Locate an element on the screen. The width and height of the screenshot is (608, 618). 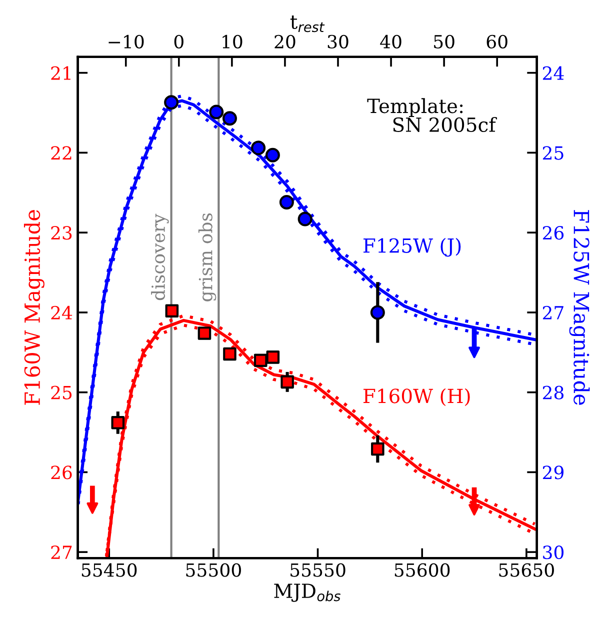
x-axis-title: MJD$_{obs}$ is located at coordinates (307, 593).